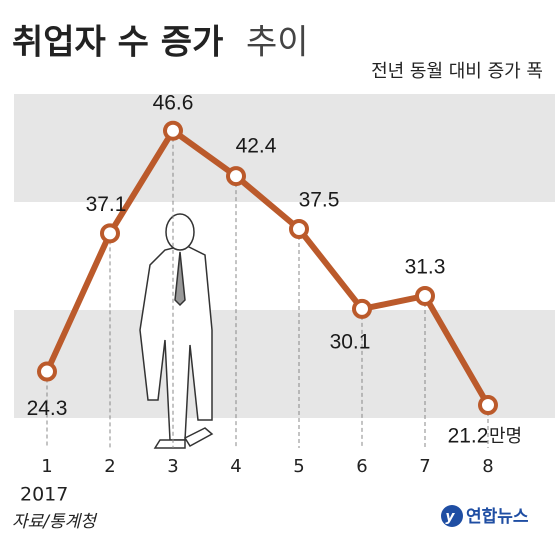  Describe the element at coordinates (425, 267) in the screenshot. I see `value-label: 31.3` at that location.